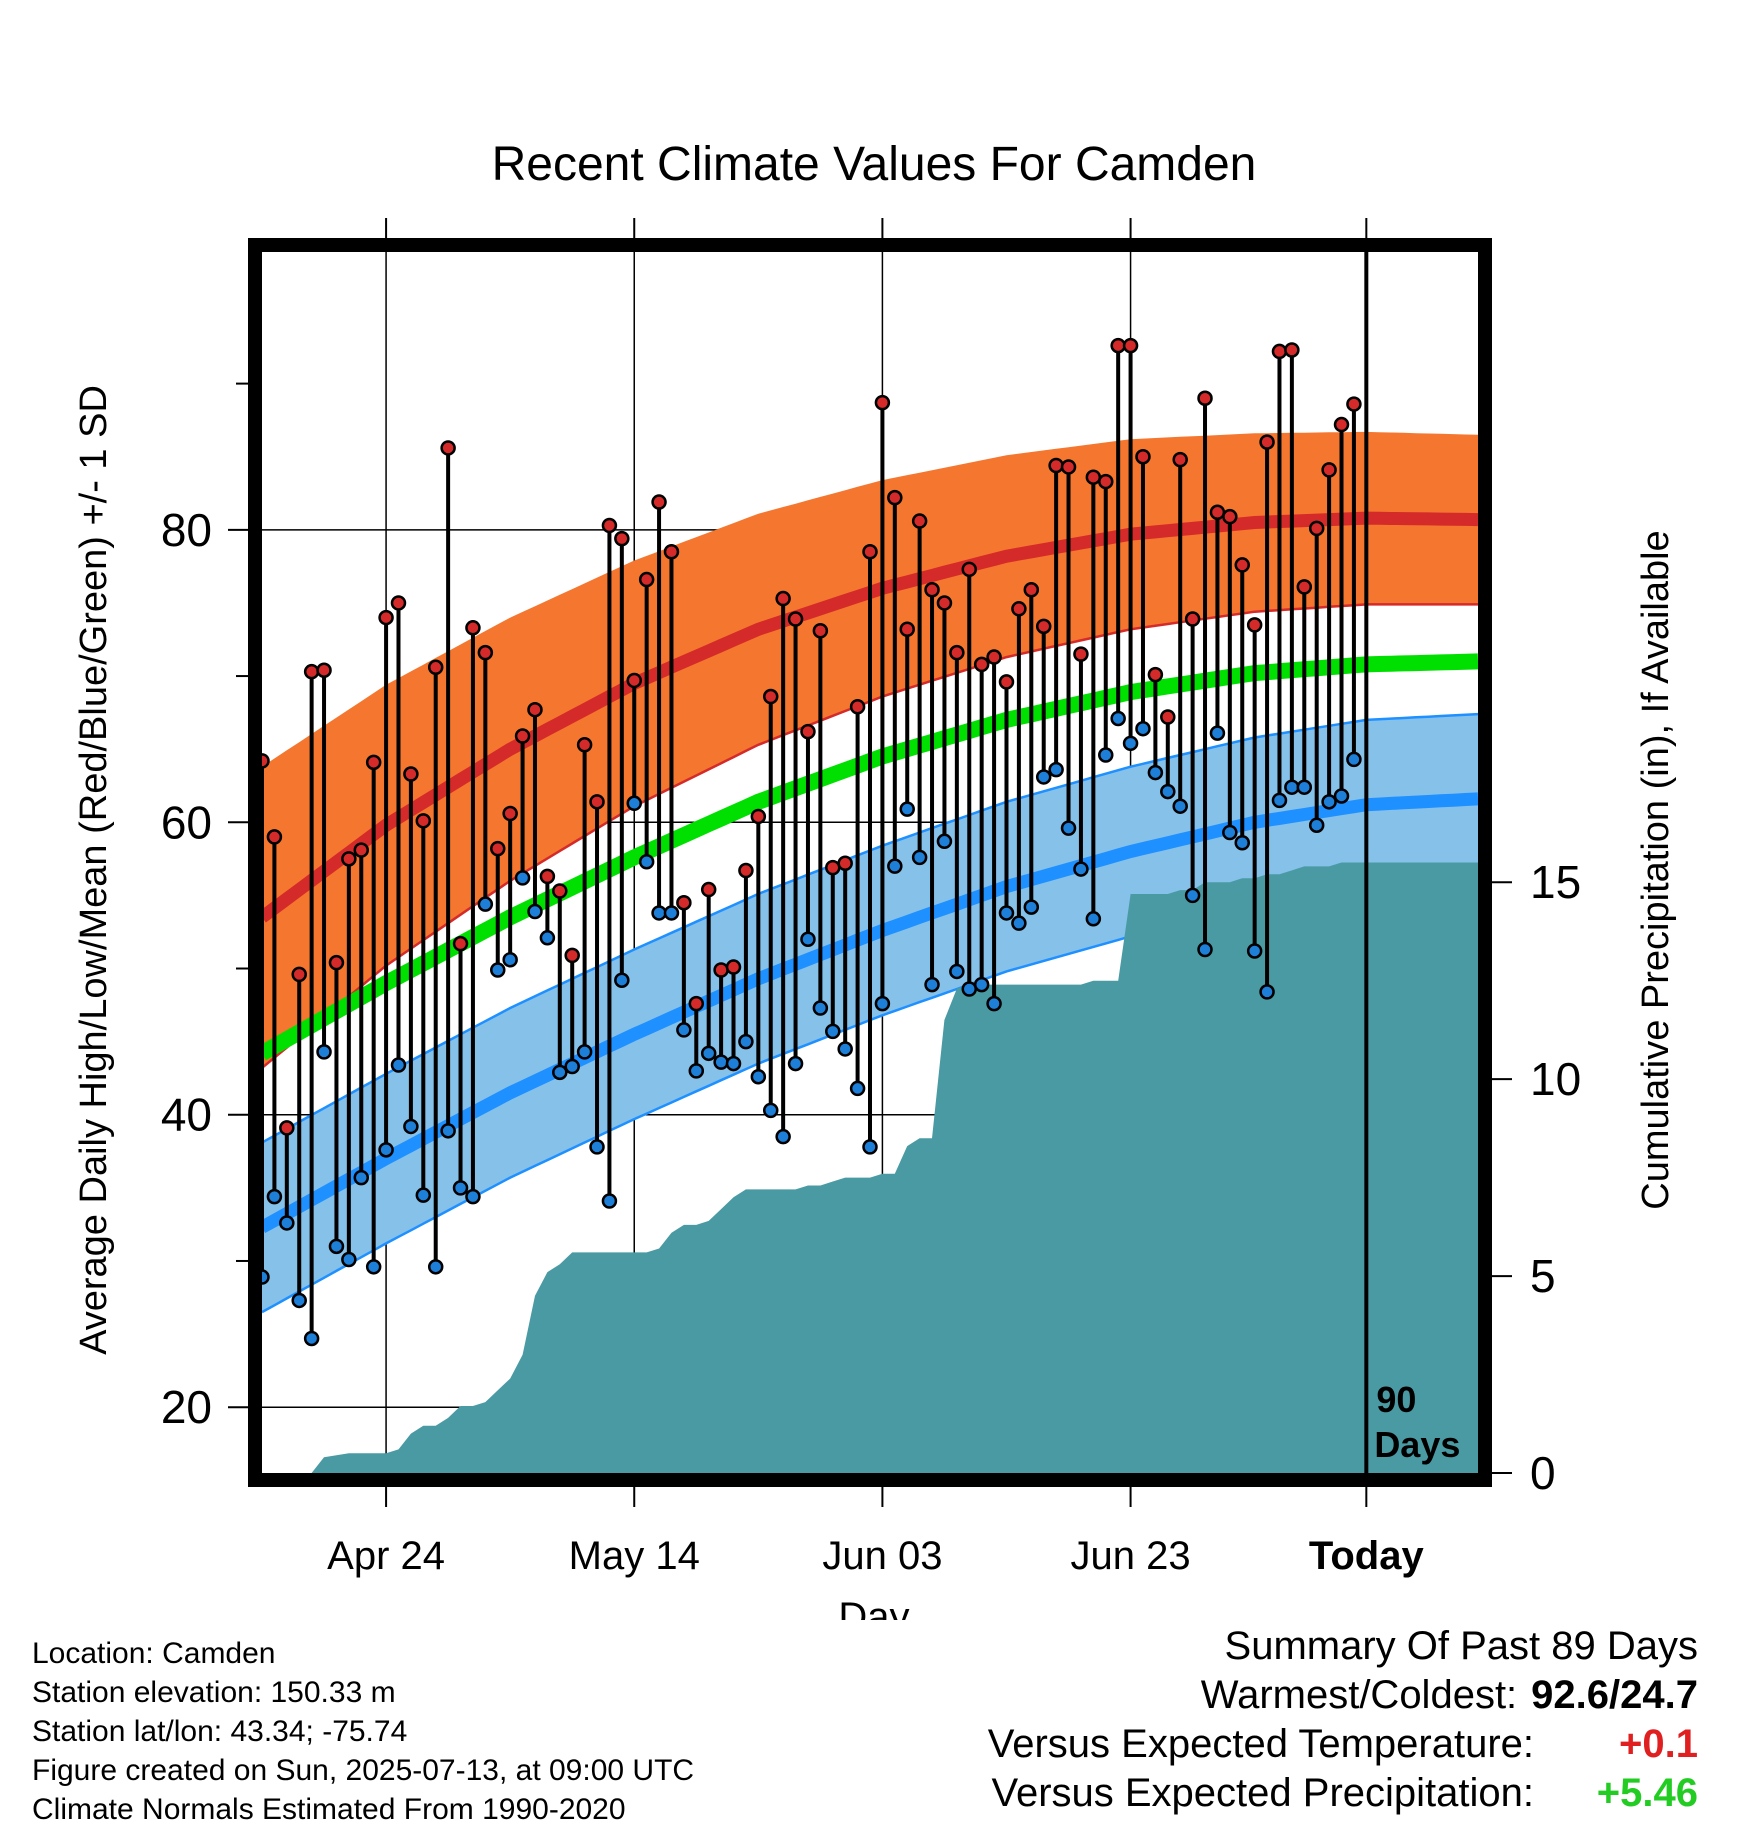 Image resolution: width=1748 pixels, height=1829 pixels. Describe the element at coordinates (1647, 1793) in the screenshot. I see `precip-anomaly-value: +5.46` at that location.